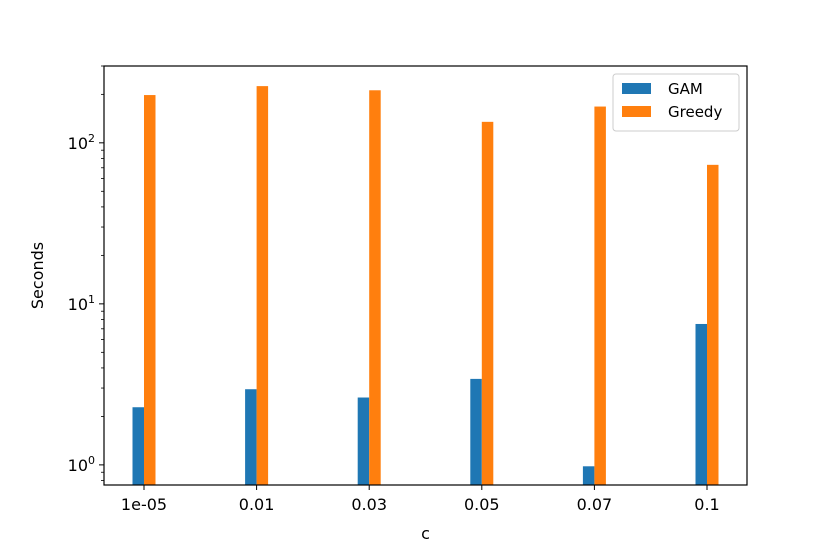 The image size is (830, 554). What do you see at coordinates (420, 499) in the screenshot?
I see `x-axis: 1e-05 0.01 0.03 0.05 0.07 0.1` at bounding box center [420, 499].